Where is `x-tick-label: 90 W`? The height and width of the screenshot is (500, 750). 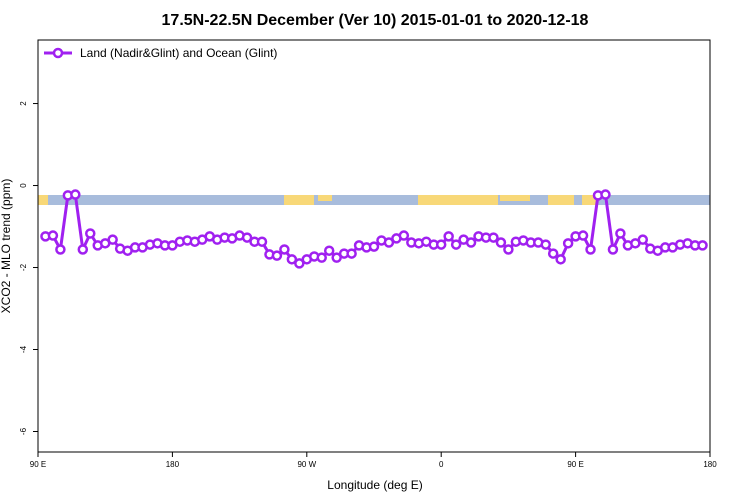 x-tick-label: 90 W is located at coordinates (306, 464).